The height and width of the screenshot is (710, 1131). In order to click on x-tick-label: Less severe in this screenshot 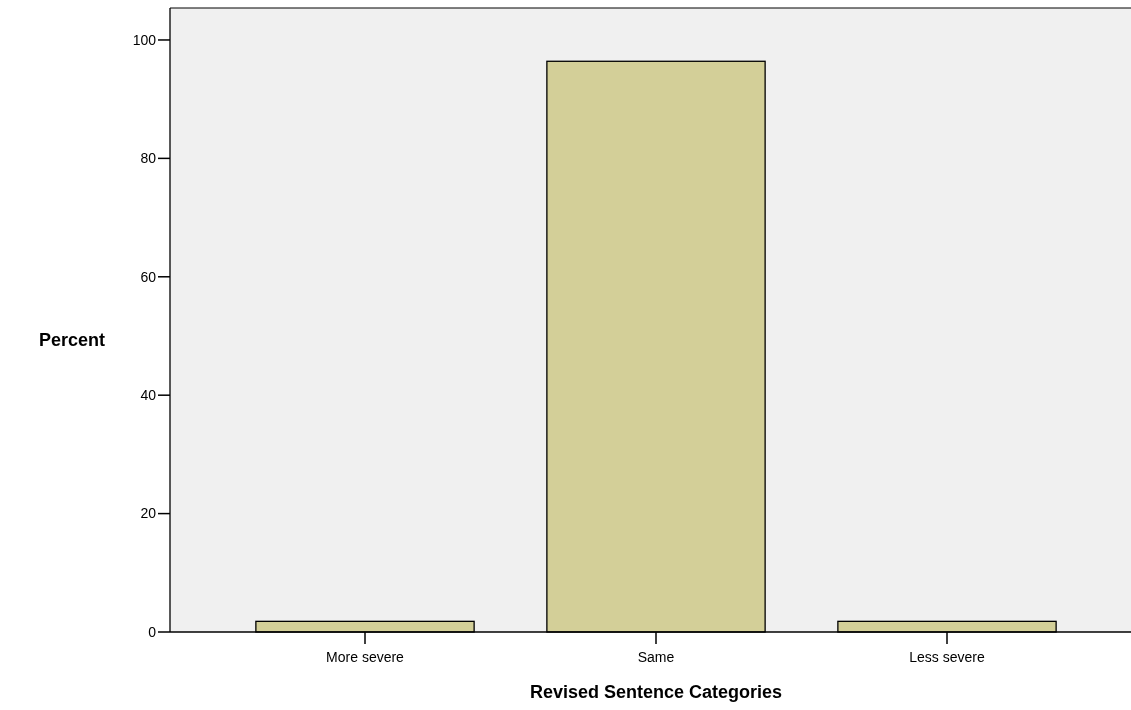, I will do `click(947, 657)`.